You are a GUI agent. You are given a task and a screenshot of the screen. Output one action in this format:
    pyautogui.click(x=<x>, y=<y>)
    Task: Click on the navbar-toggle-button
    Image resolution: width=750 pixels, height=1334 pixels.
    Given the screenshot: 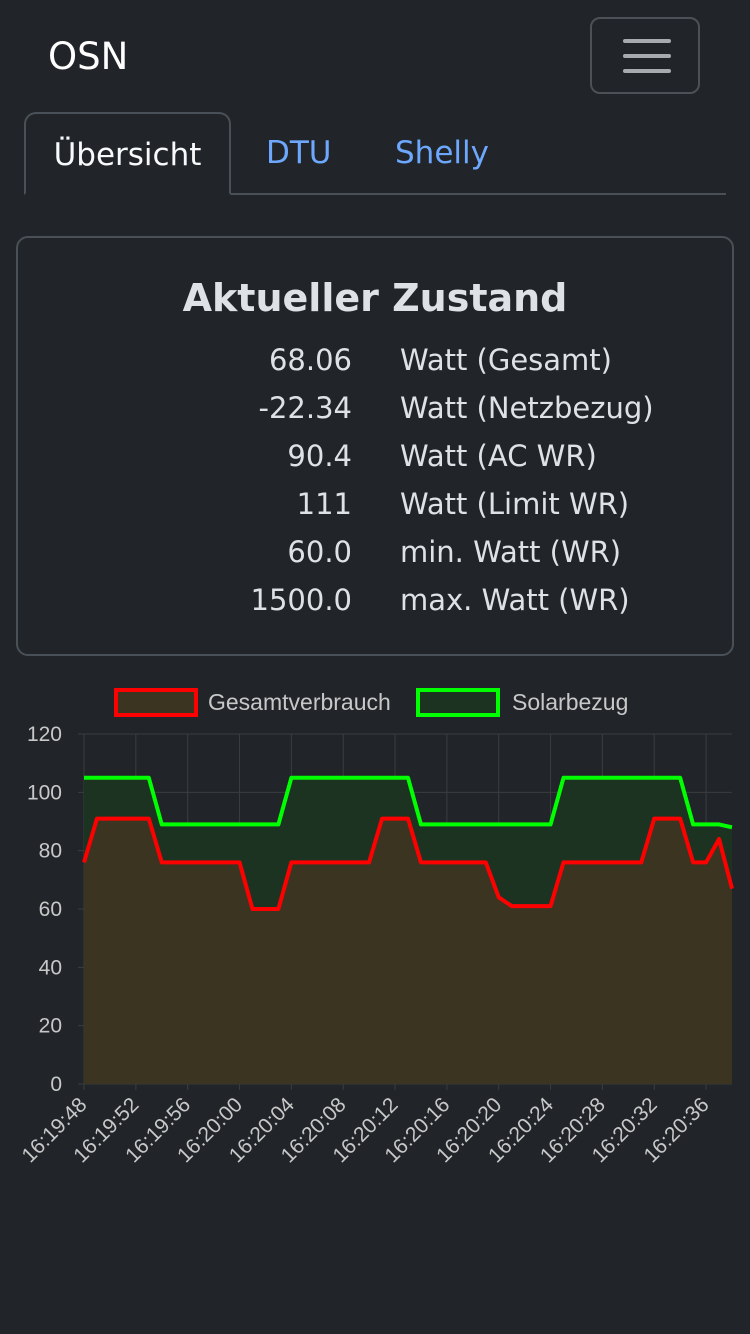 What is the action you would take?
    pyautogui.click(x=645, y=55)
    